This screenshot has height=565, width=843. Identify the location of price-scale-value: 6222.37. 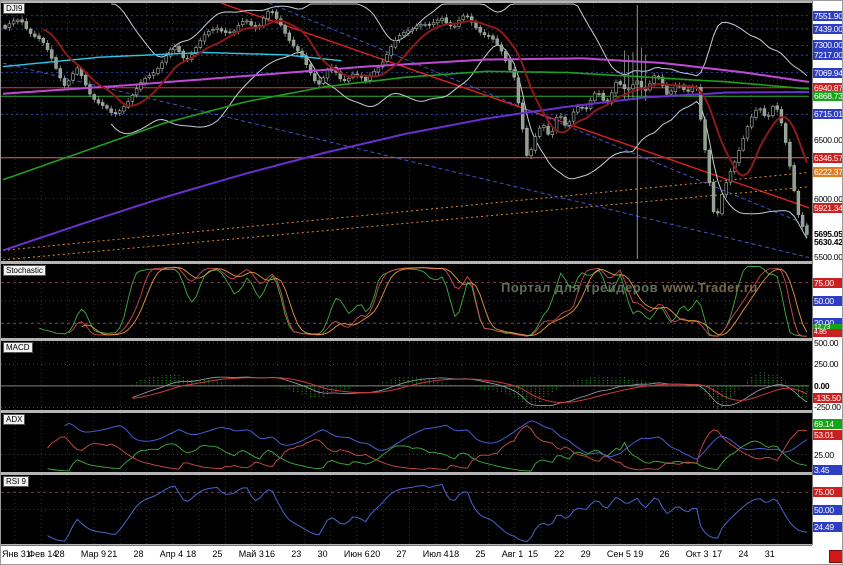
(827, 172).